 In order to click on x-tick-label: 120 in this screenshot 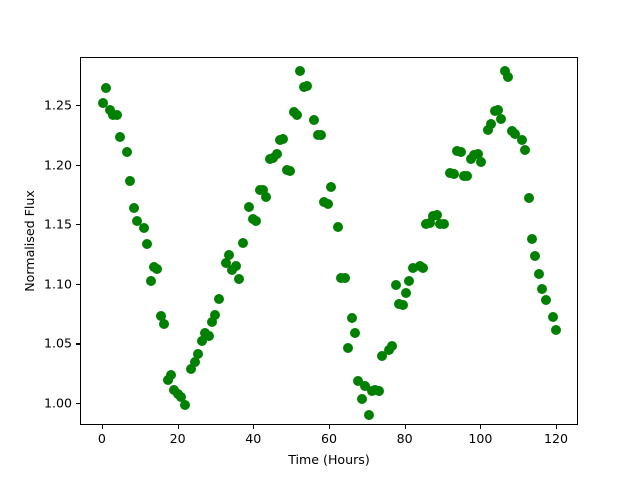, I will do `click(556, 438)`.